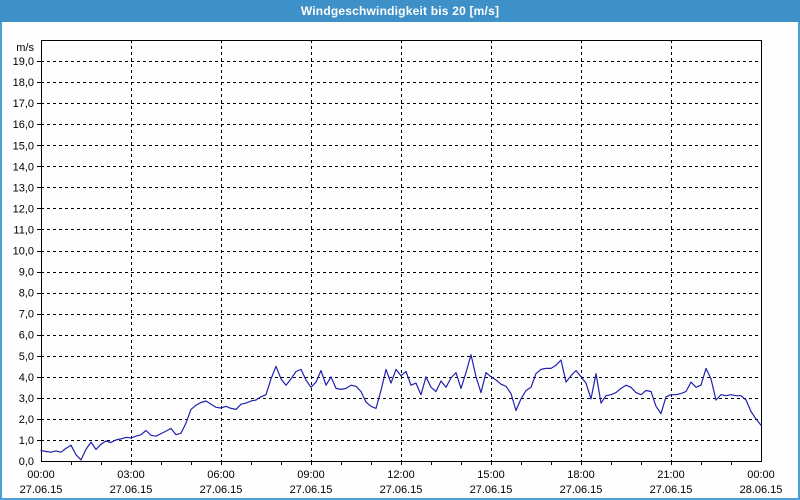 This screenshot has width=800, height=500. I want to click on x-tick-time: 21:00, so click(671, 475).